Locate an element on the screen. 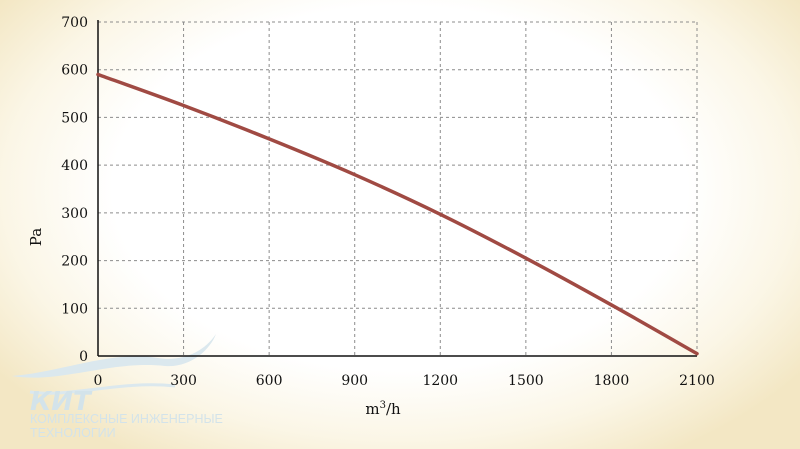  y-tick-label: 400 is located at coordinates (74, 166).